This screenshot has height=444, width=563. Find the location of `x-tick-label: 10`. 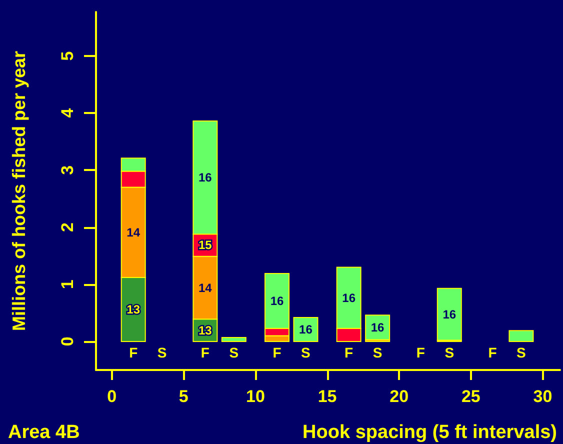

x-tick-label: 10 is located at coordinates (255, 396).